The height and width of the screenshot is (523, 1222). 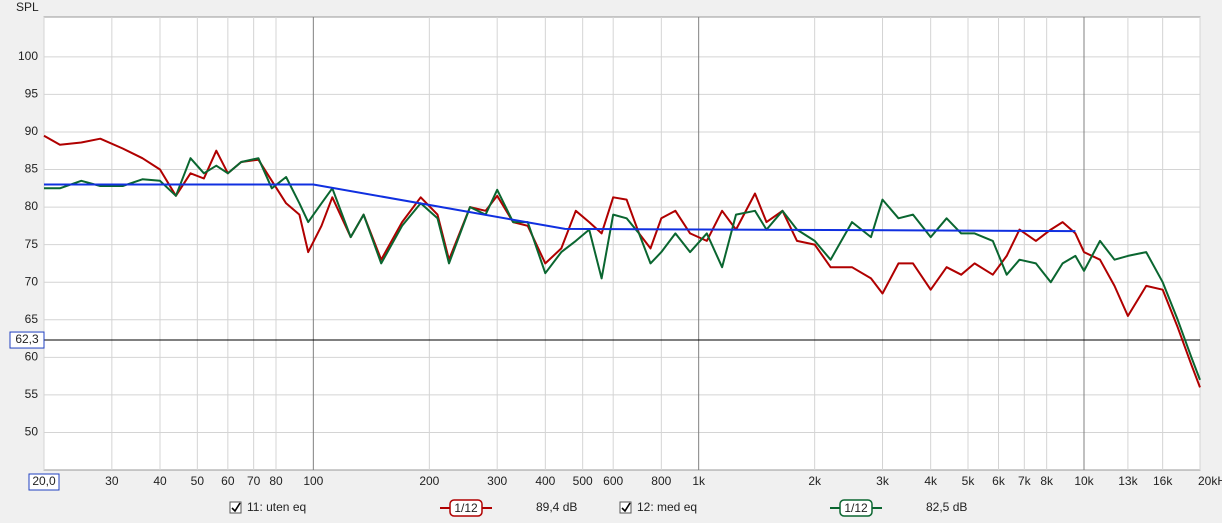 I want to click on y-tick-label: 55, so click(x=32, y=394).